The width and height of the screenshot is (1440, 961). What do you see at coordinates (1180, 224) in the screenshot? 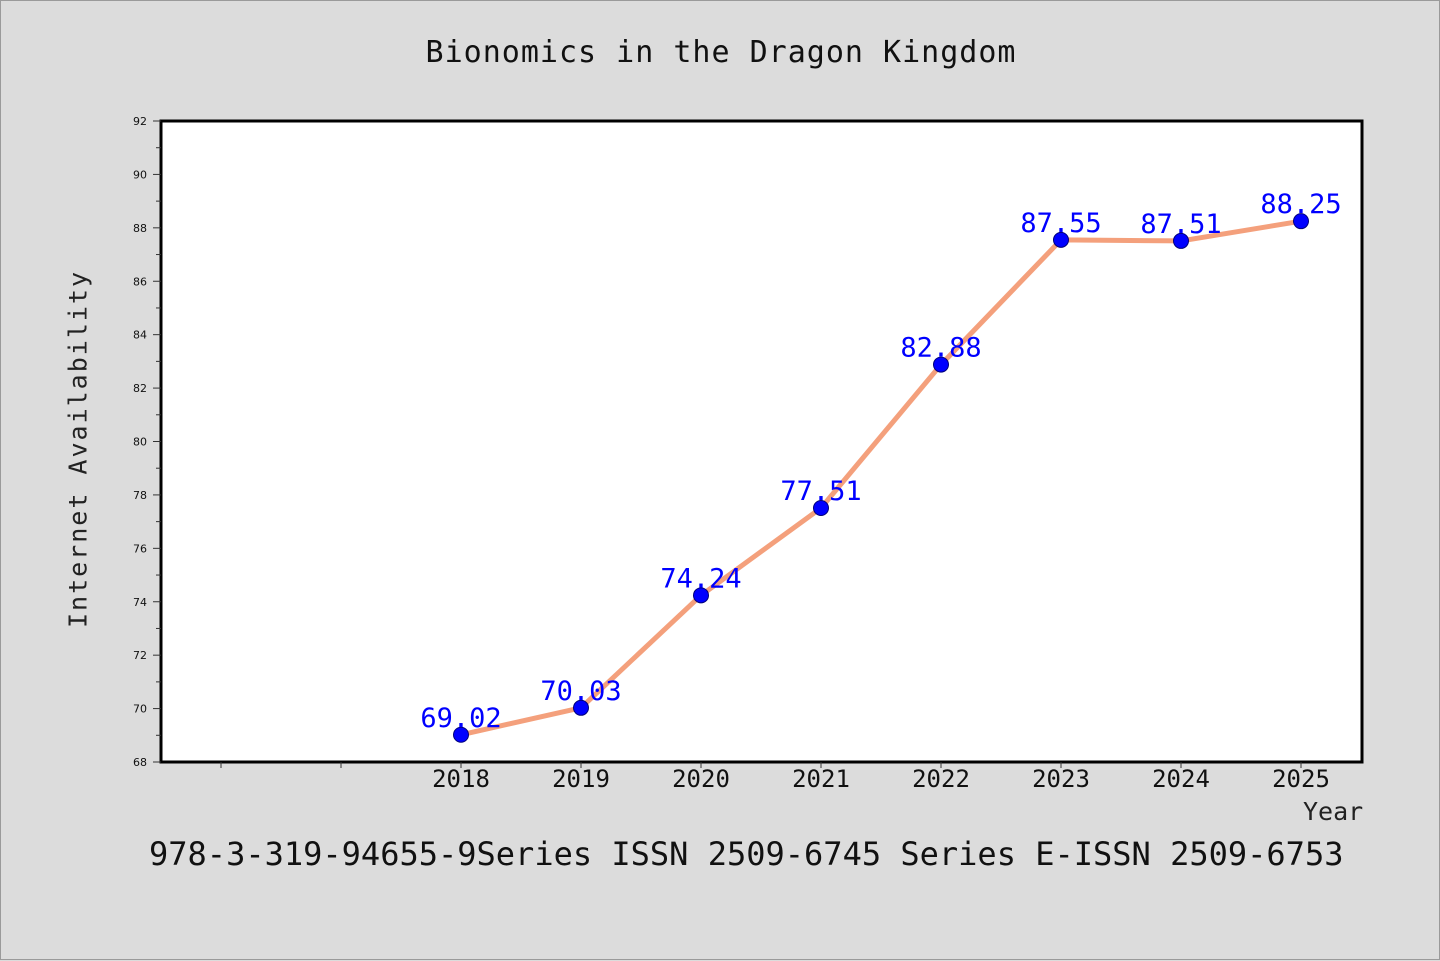
I see `data-label: 87.51` at bounding box center [1180, 224].